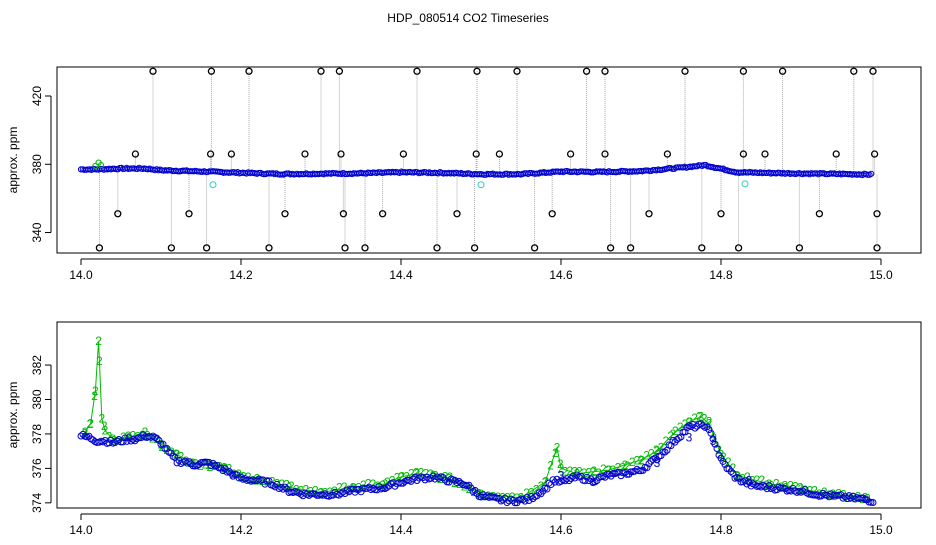 Image resolution: width=936 pixels, height=545 pixels. Describe the element at coordinates (37, 232) in the screenshot. I see `y-tick-label: 340` at that location.